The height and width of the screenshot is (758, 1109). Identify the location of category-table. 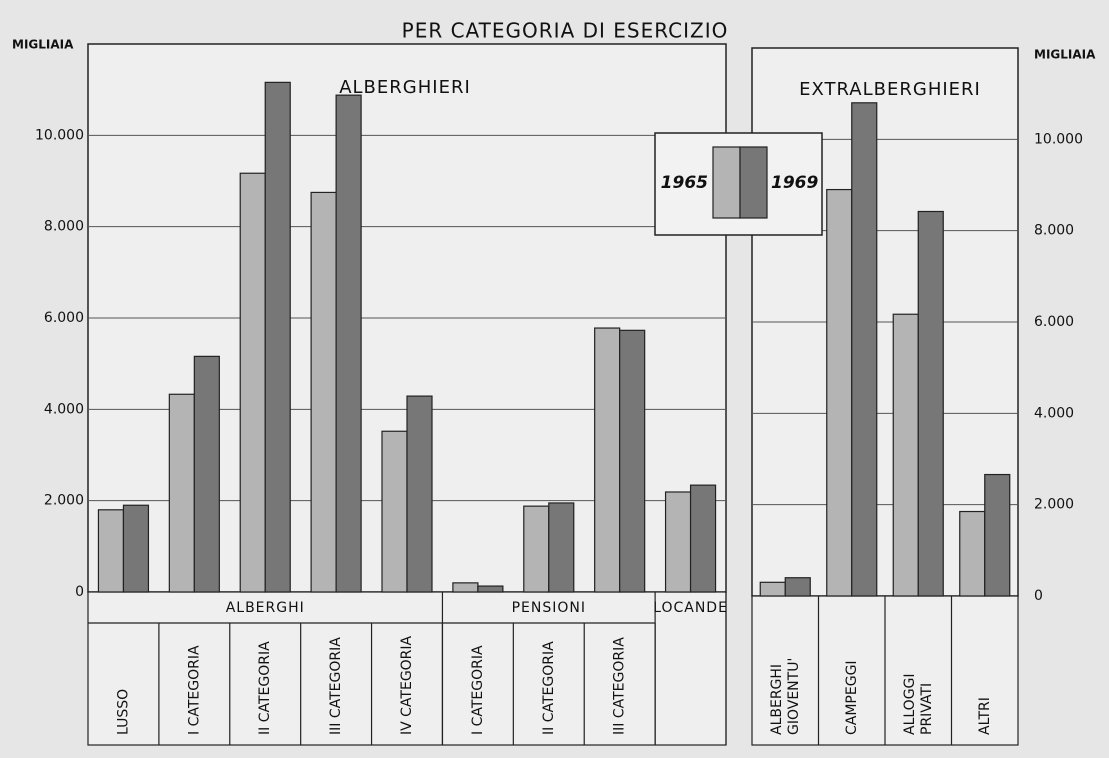
(407, 668).